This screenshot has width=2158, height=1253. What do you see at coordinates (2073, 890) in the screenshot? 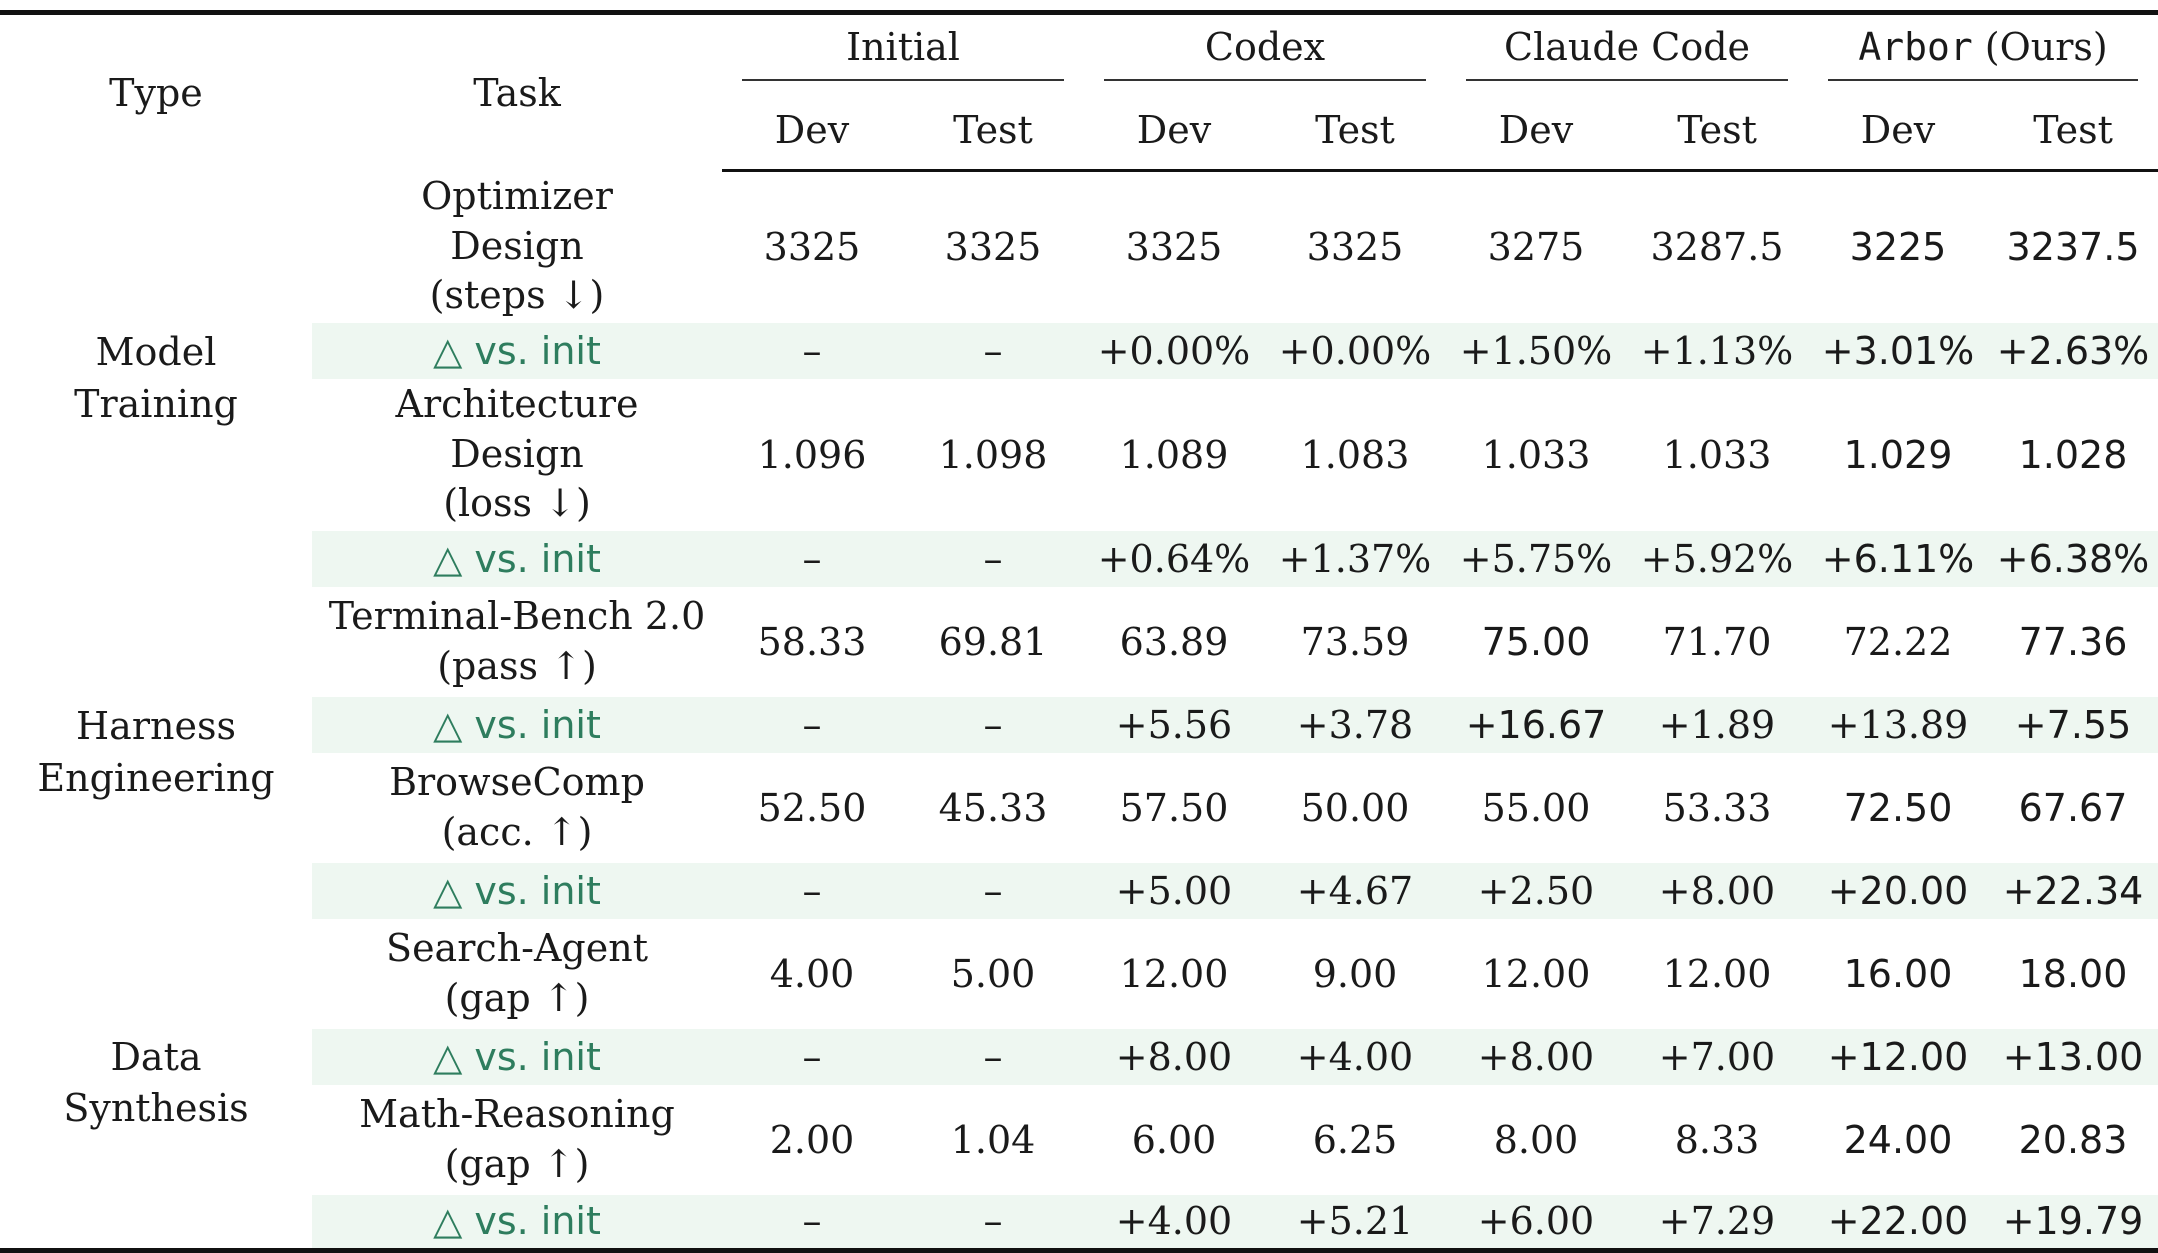
I see `delta-cell: +22.34` at bounding box center [2073, 890].